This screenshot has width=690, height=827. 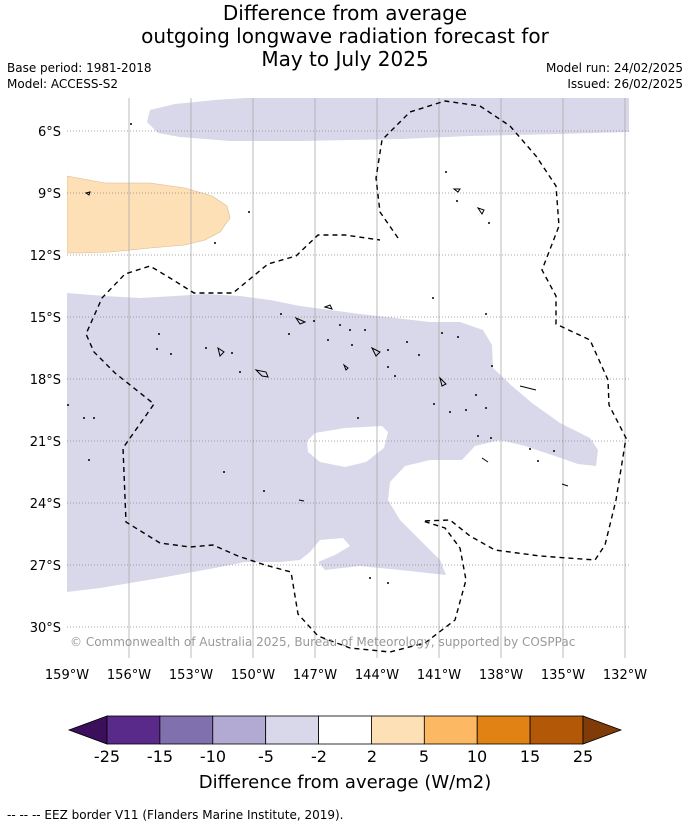 What do you see at coordinates (67, 675) in the screenshot?
I see `lon-tick-label: 159°W` at bounding box center [67, 675].